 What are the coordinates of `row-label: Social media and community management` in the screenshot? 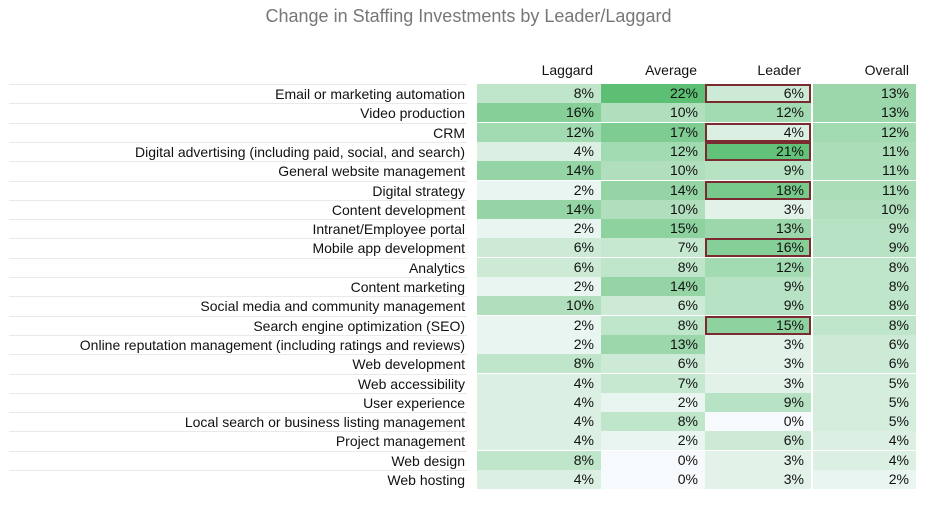 It's located at (238, 305).